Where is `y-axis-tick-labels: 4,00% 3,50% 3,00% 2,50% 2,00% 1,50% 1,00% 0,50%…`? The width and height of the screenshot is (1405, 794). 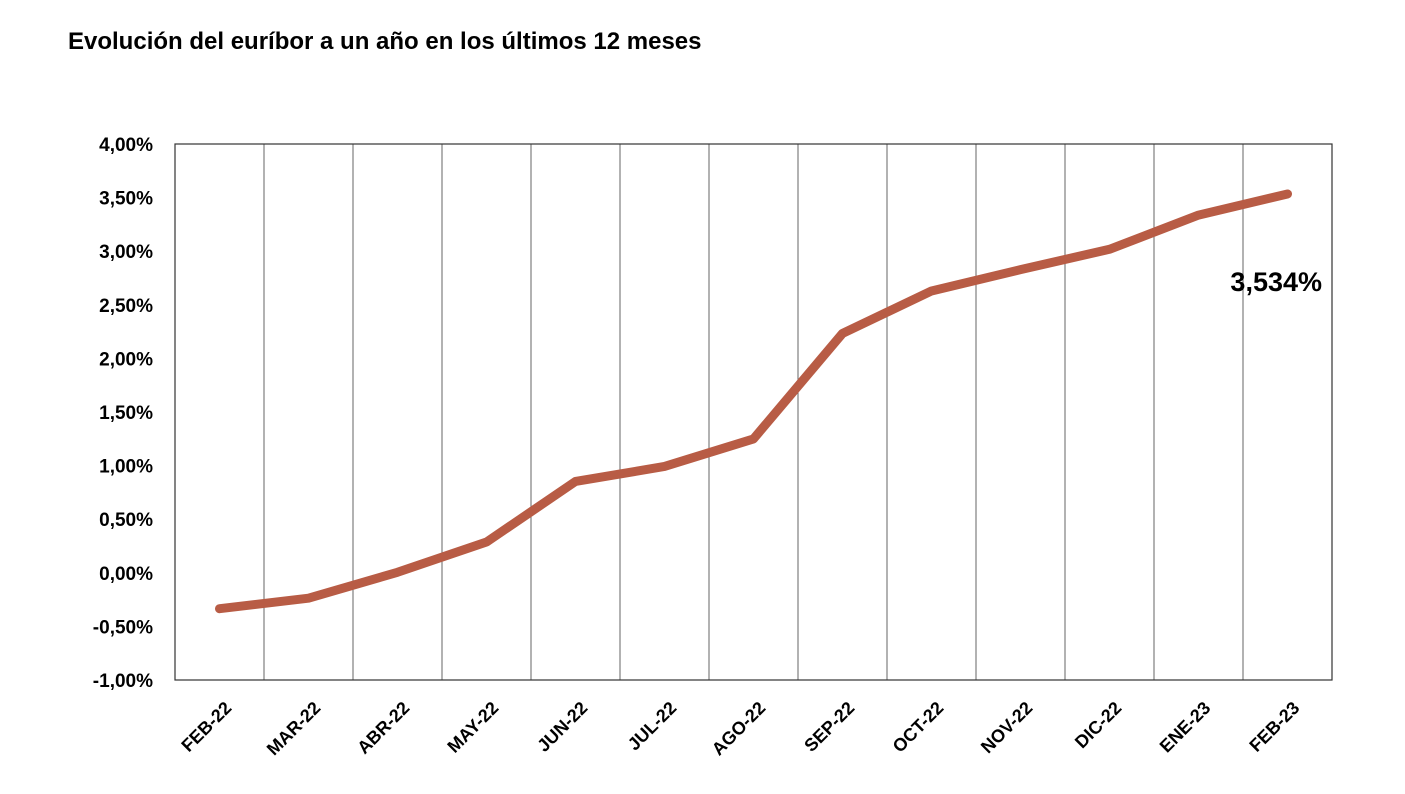 y-axis-tick-labels: 4,00% 3,50% 3,00% 2,50% 2,00% 1,50% 1,00% 0,50%… is located at coordinates (123, 413).